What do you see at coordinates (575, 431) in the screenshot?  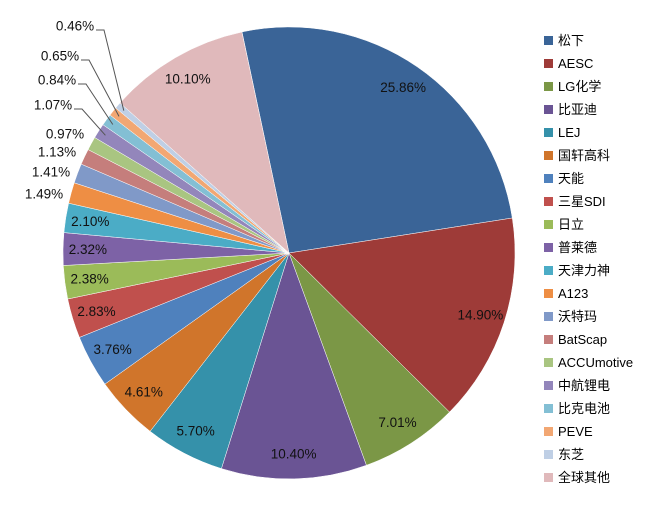 I see `legend-label: PEVE` at bounding box center [575, 431].